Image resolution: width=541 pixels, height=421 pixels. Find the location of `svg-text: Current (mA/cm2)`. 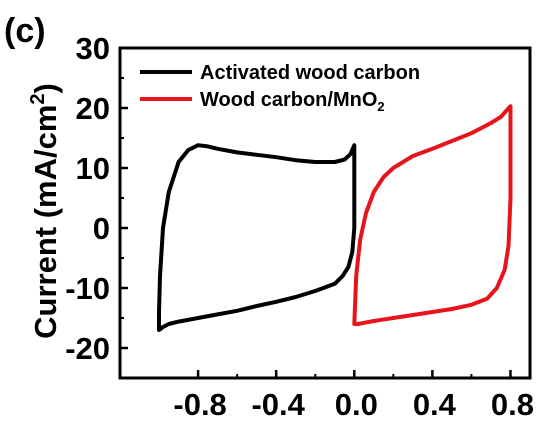

svg-text: Current (mA/cm2) is located at coordinates (45, 211).